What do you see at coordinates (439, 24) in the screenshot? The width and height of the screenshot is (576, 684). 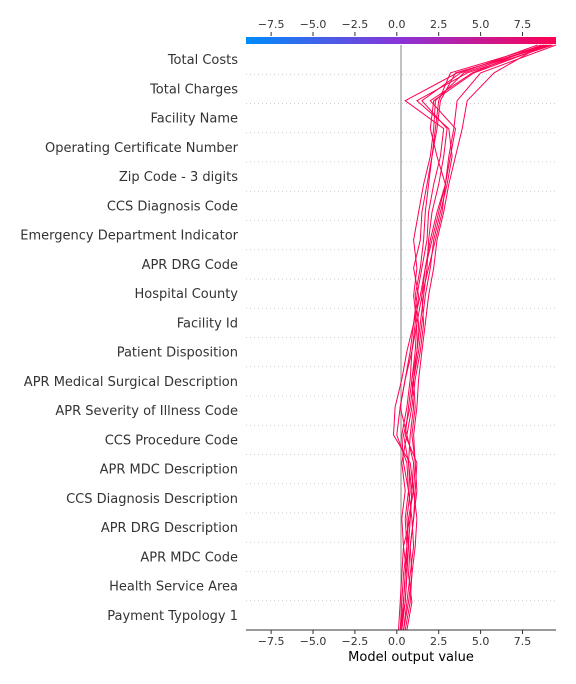 I see `top-tick-label: 2.5` at bounding box center [439, 24].